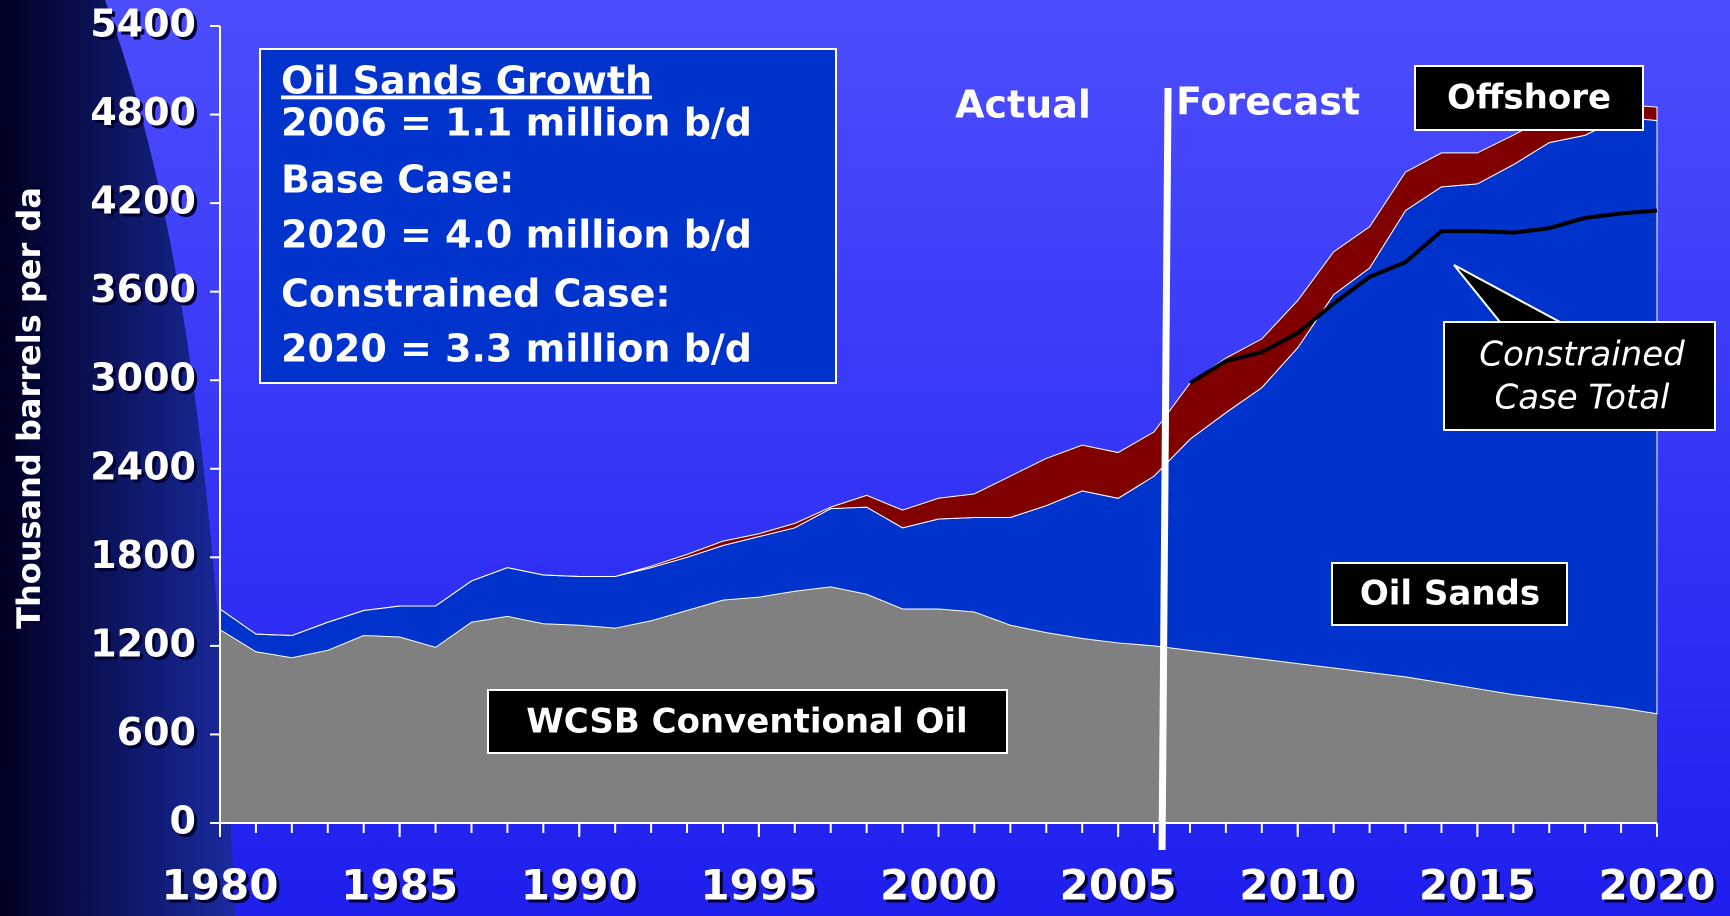 This screenshot has height=916, width=1730. What do you see at coordinates (758, 885) in the screenshot?
I see `x-tick-label: 1995` at bounding box center [758, 885].